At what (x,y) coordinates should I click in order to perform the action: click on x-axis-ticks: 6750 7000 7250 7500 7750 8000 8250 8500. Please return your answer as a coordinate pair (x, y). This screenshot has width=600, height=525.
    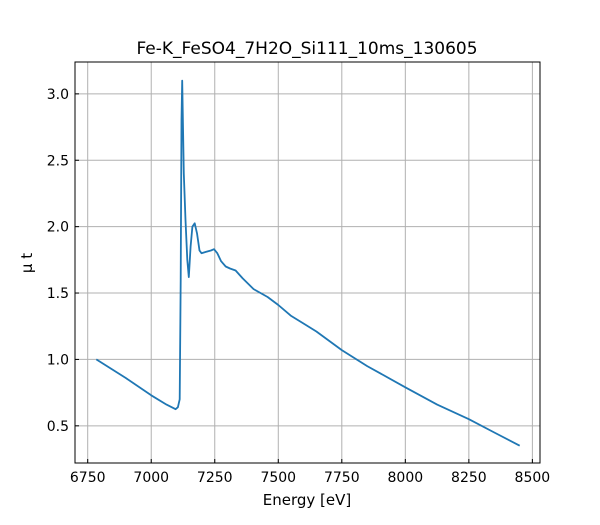
    Looking at the image, I should click on (310, 472).